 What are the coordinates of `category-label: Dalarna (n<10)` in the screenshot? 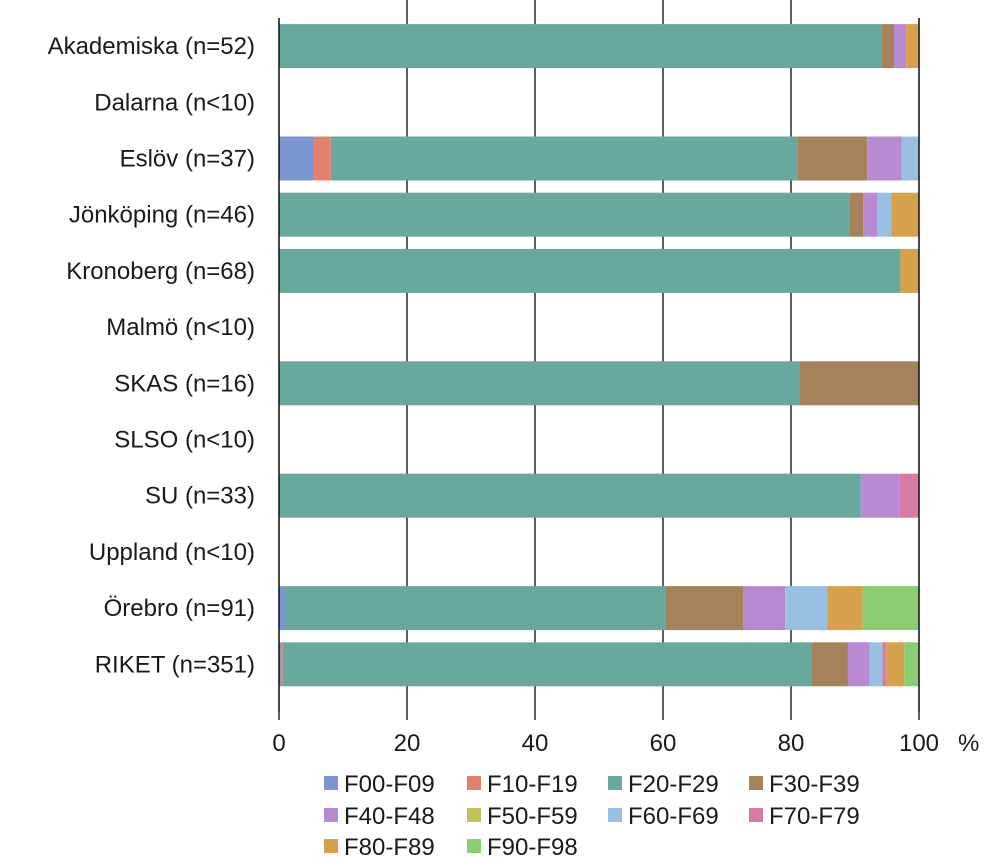 It's located at (174, 102).